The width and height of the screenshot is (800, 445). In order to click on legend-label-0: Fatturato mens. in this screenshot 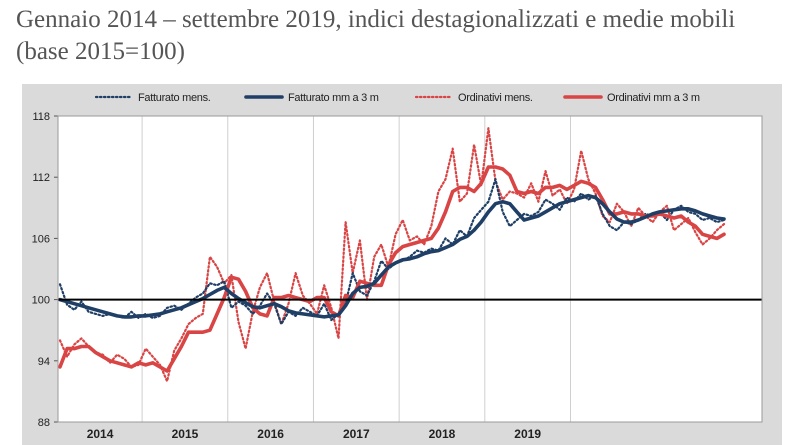, I will do `click(174, 98)`.